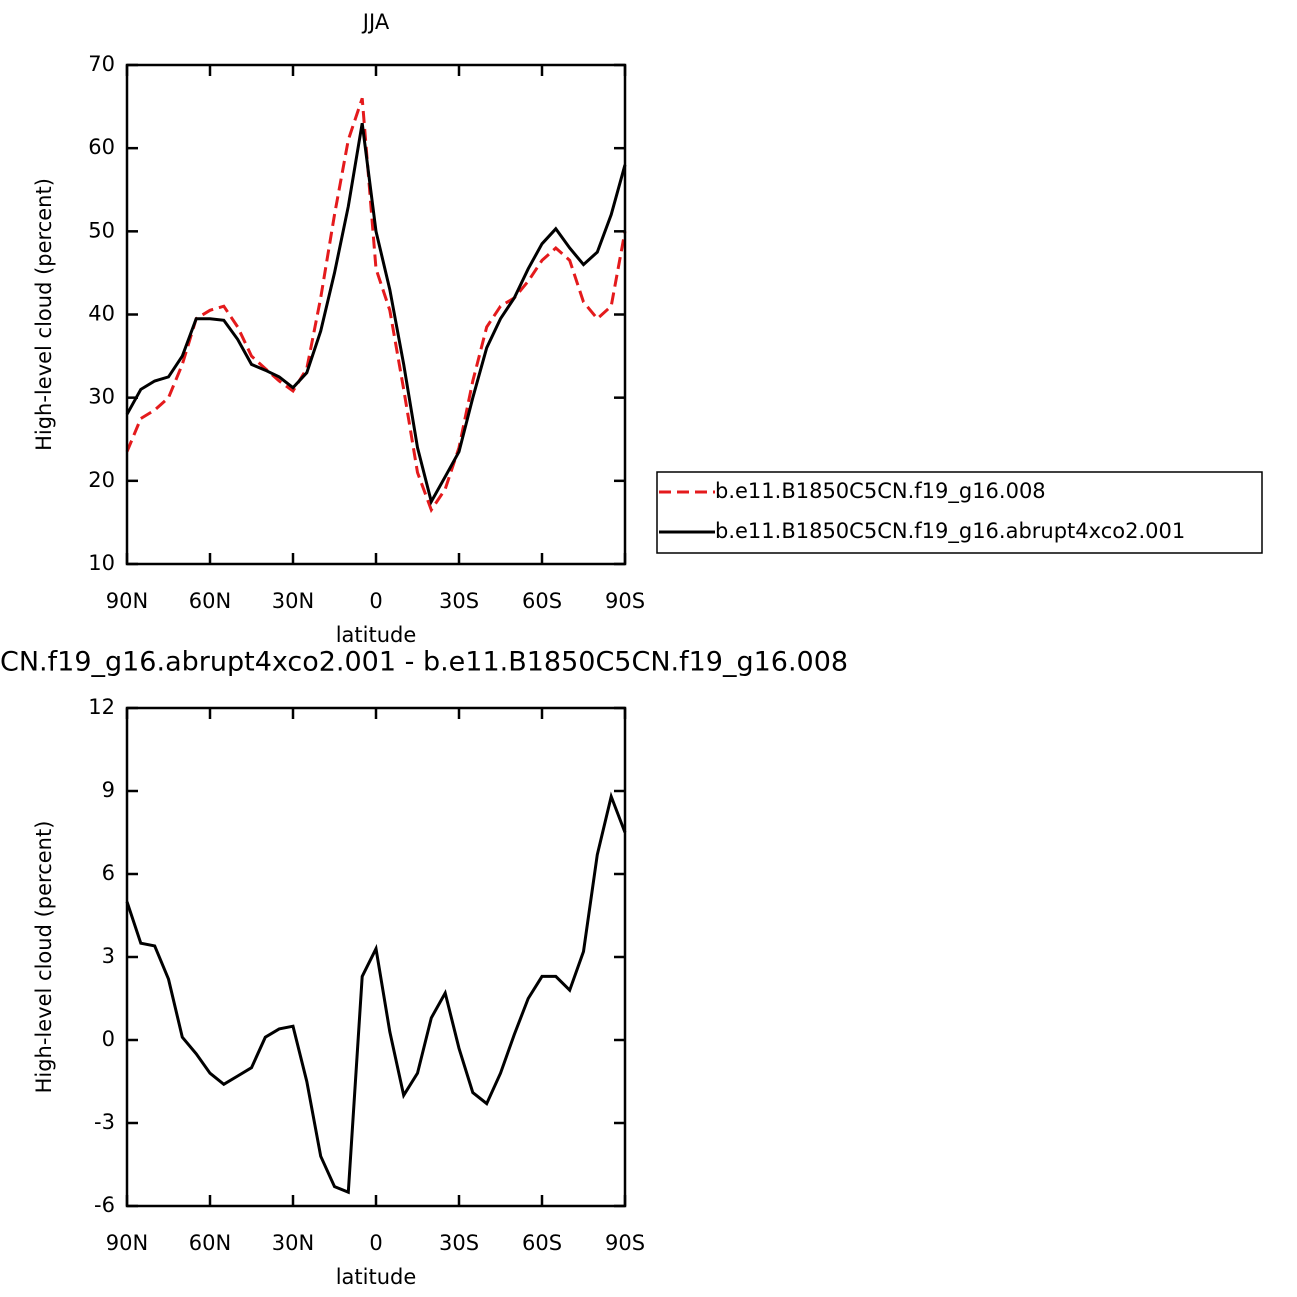  What do you see at coordinates (101, 230) in the screenshot?
I see `y-tick-label: 50` at bounding box center [101, 230].